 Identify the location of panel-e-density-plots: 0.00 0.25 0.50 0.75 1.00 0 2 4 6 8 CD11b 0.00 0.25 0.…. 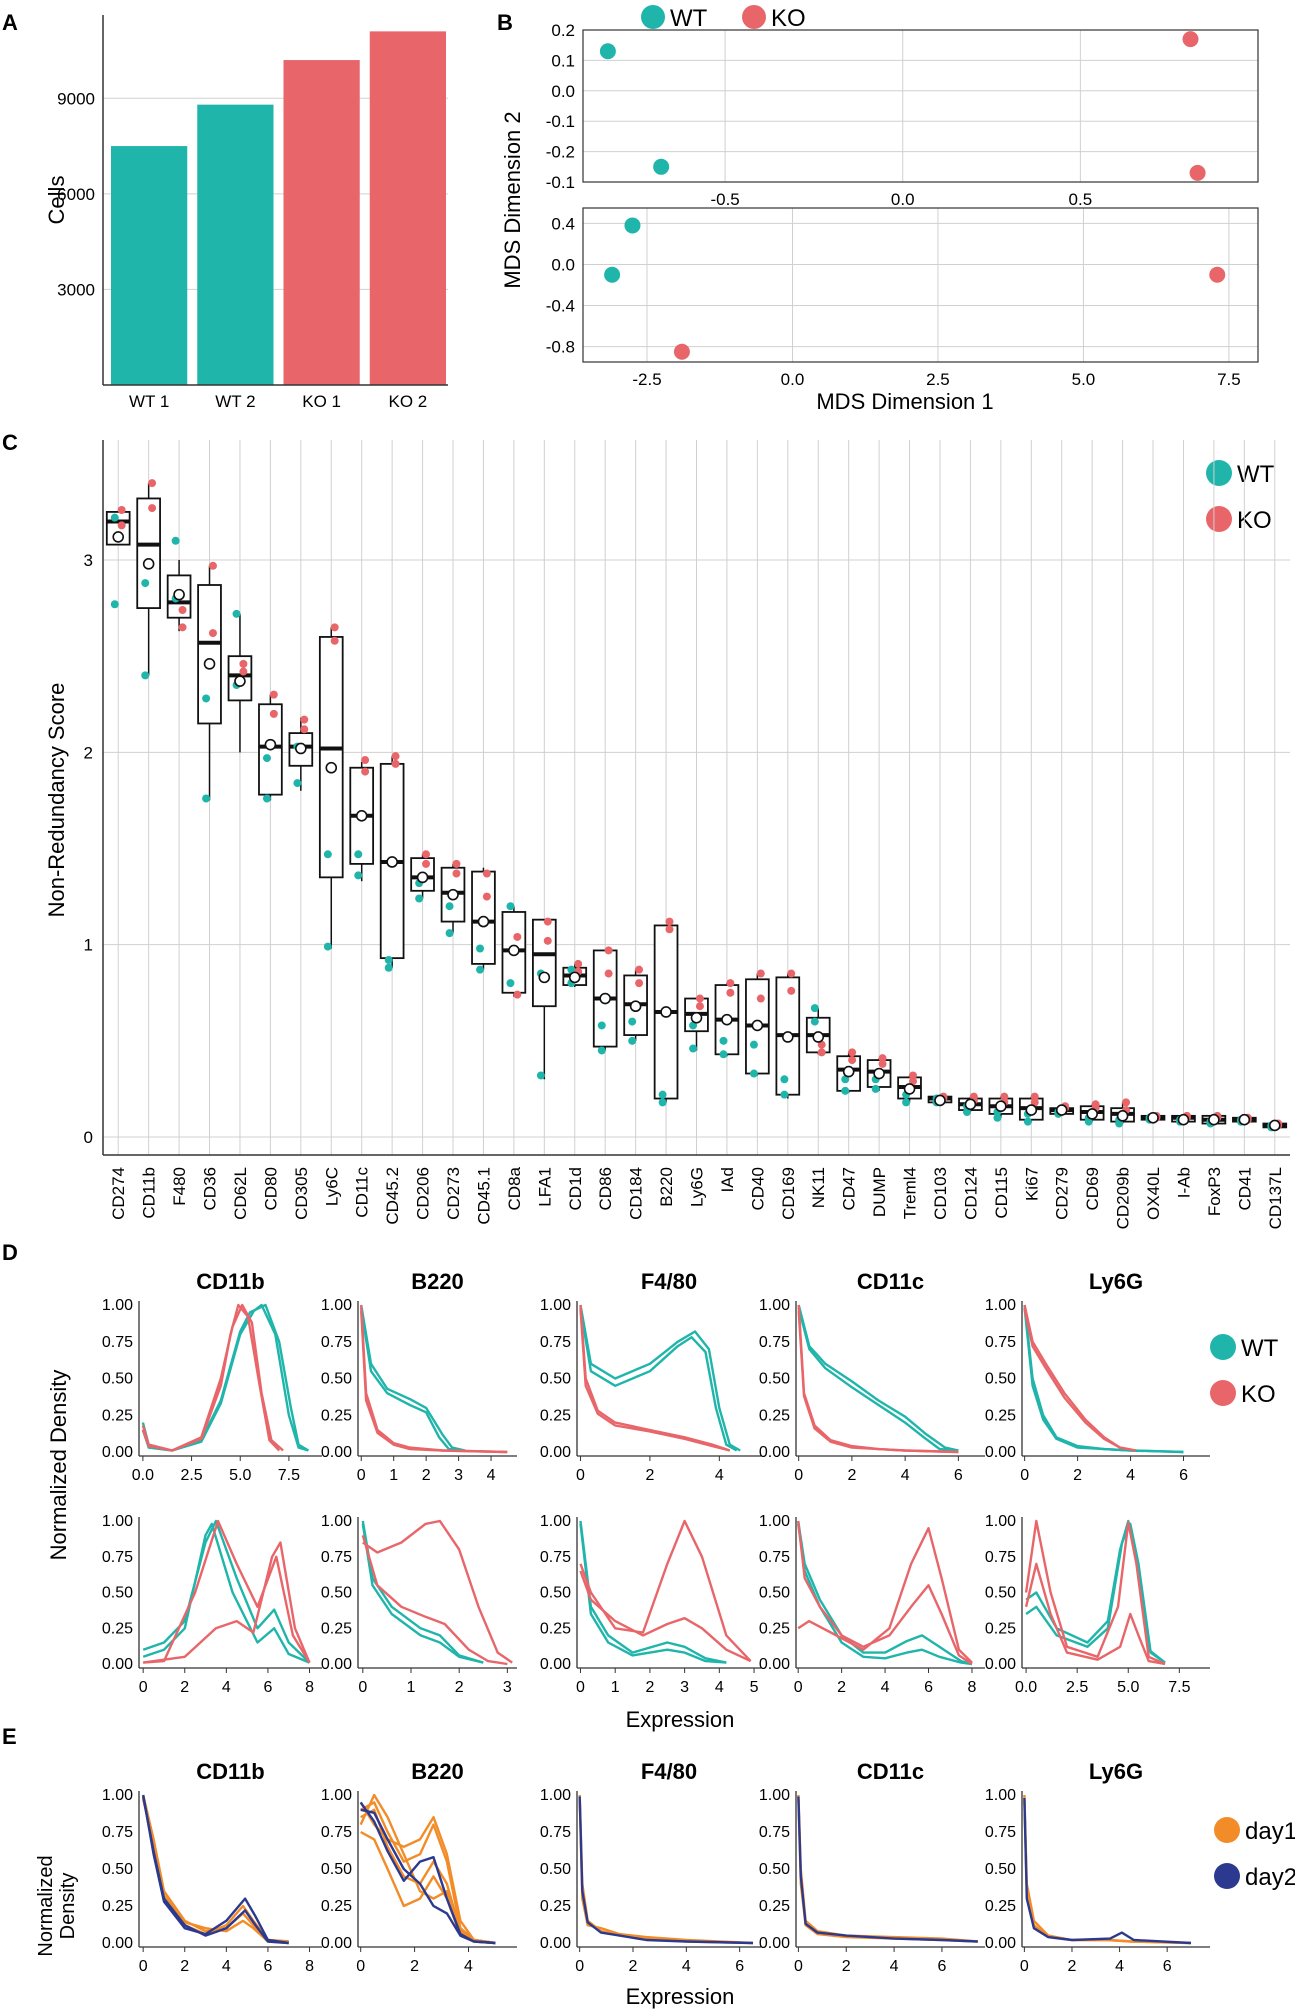
(656, 1867).